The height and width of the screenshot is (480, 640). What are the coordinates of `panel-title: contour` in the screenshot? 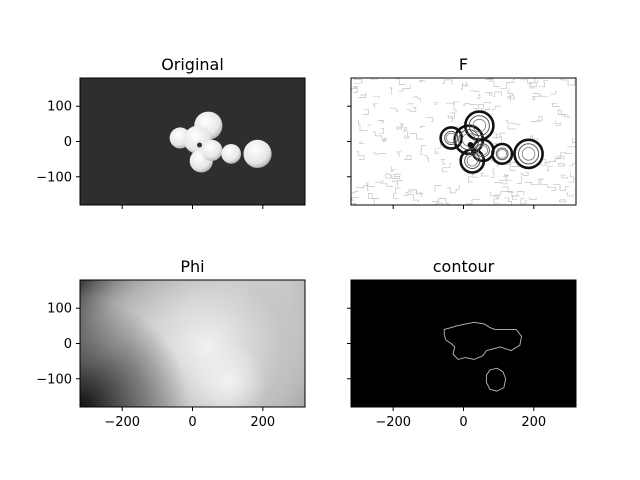 It's located at (464, 266).